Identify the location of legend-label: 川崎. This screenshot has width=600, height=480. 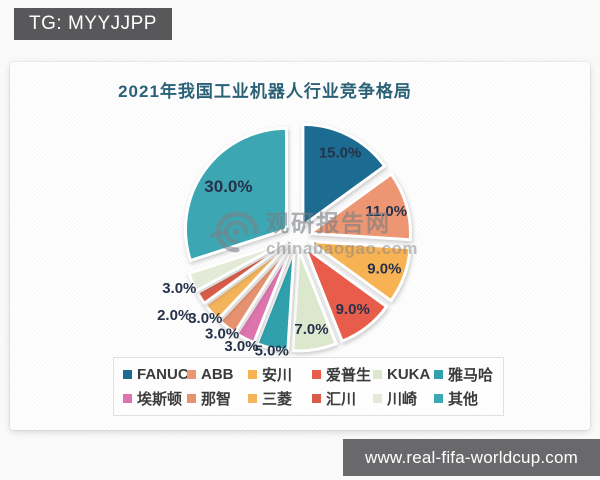
(402, 399).